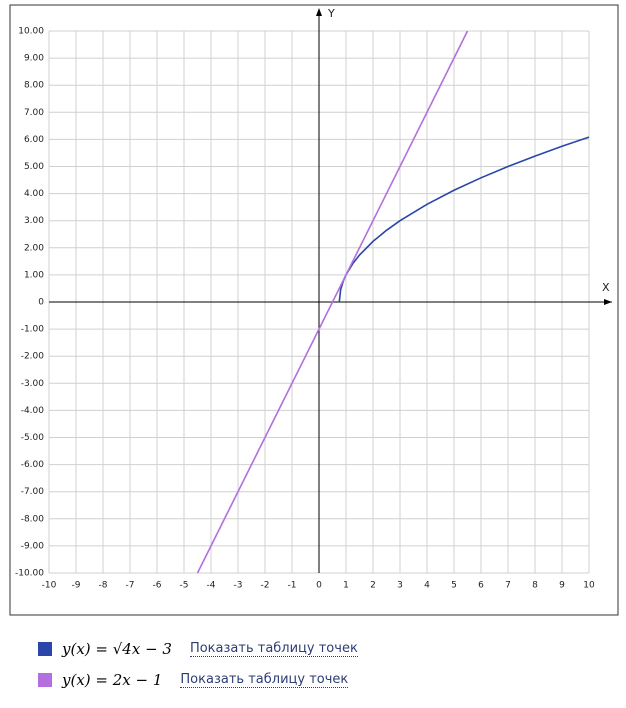  I want to click on y-tick-label: 8.00, so click(34, 86).